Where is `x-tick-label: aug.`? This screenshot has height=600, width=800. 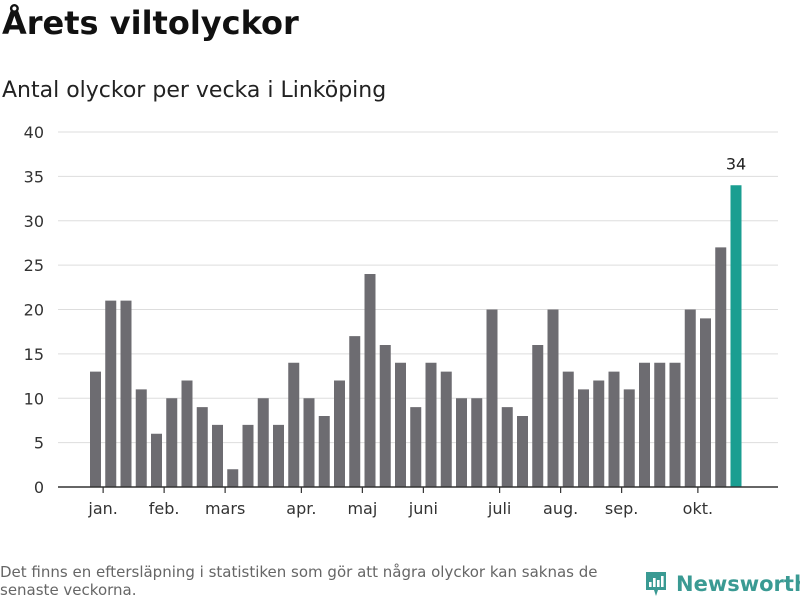
x-tick-label: aug. is located at coordinates (560, 508).